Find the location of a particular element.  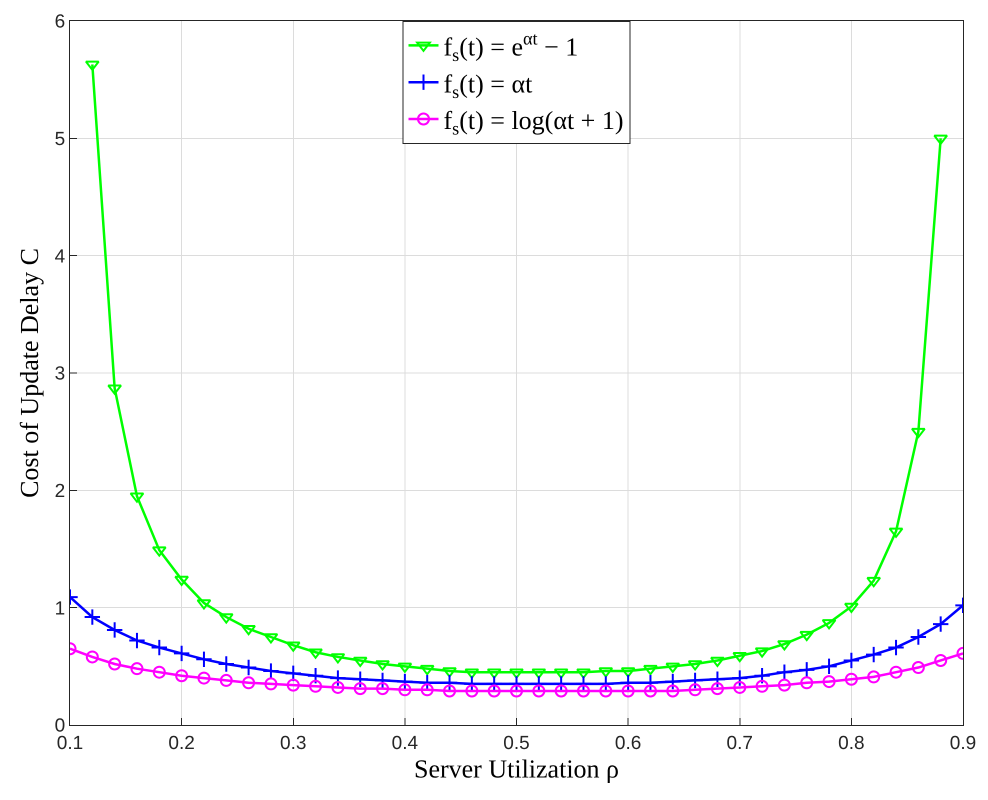

legend-label: f$_{s}$(t) = αt is located at coordinates (489, 85).